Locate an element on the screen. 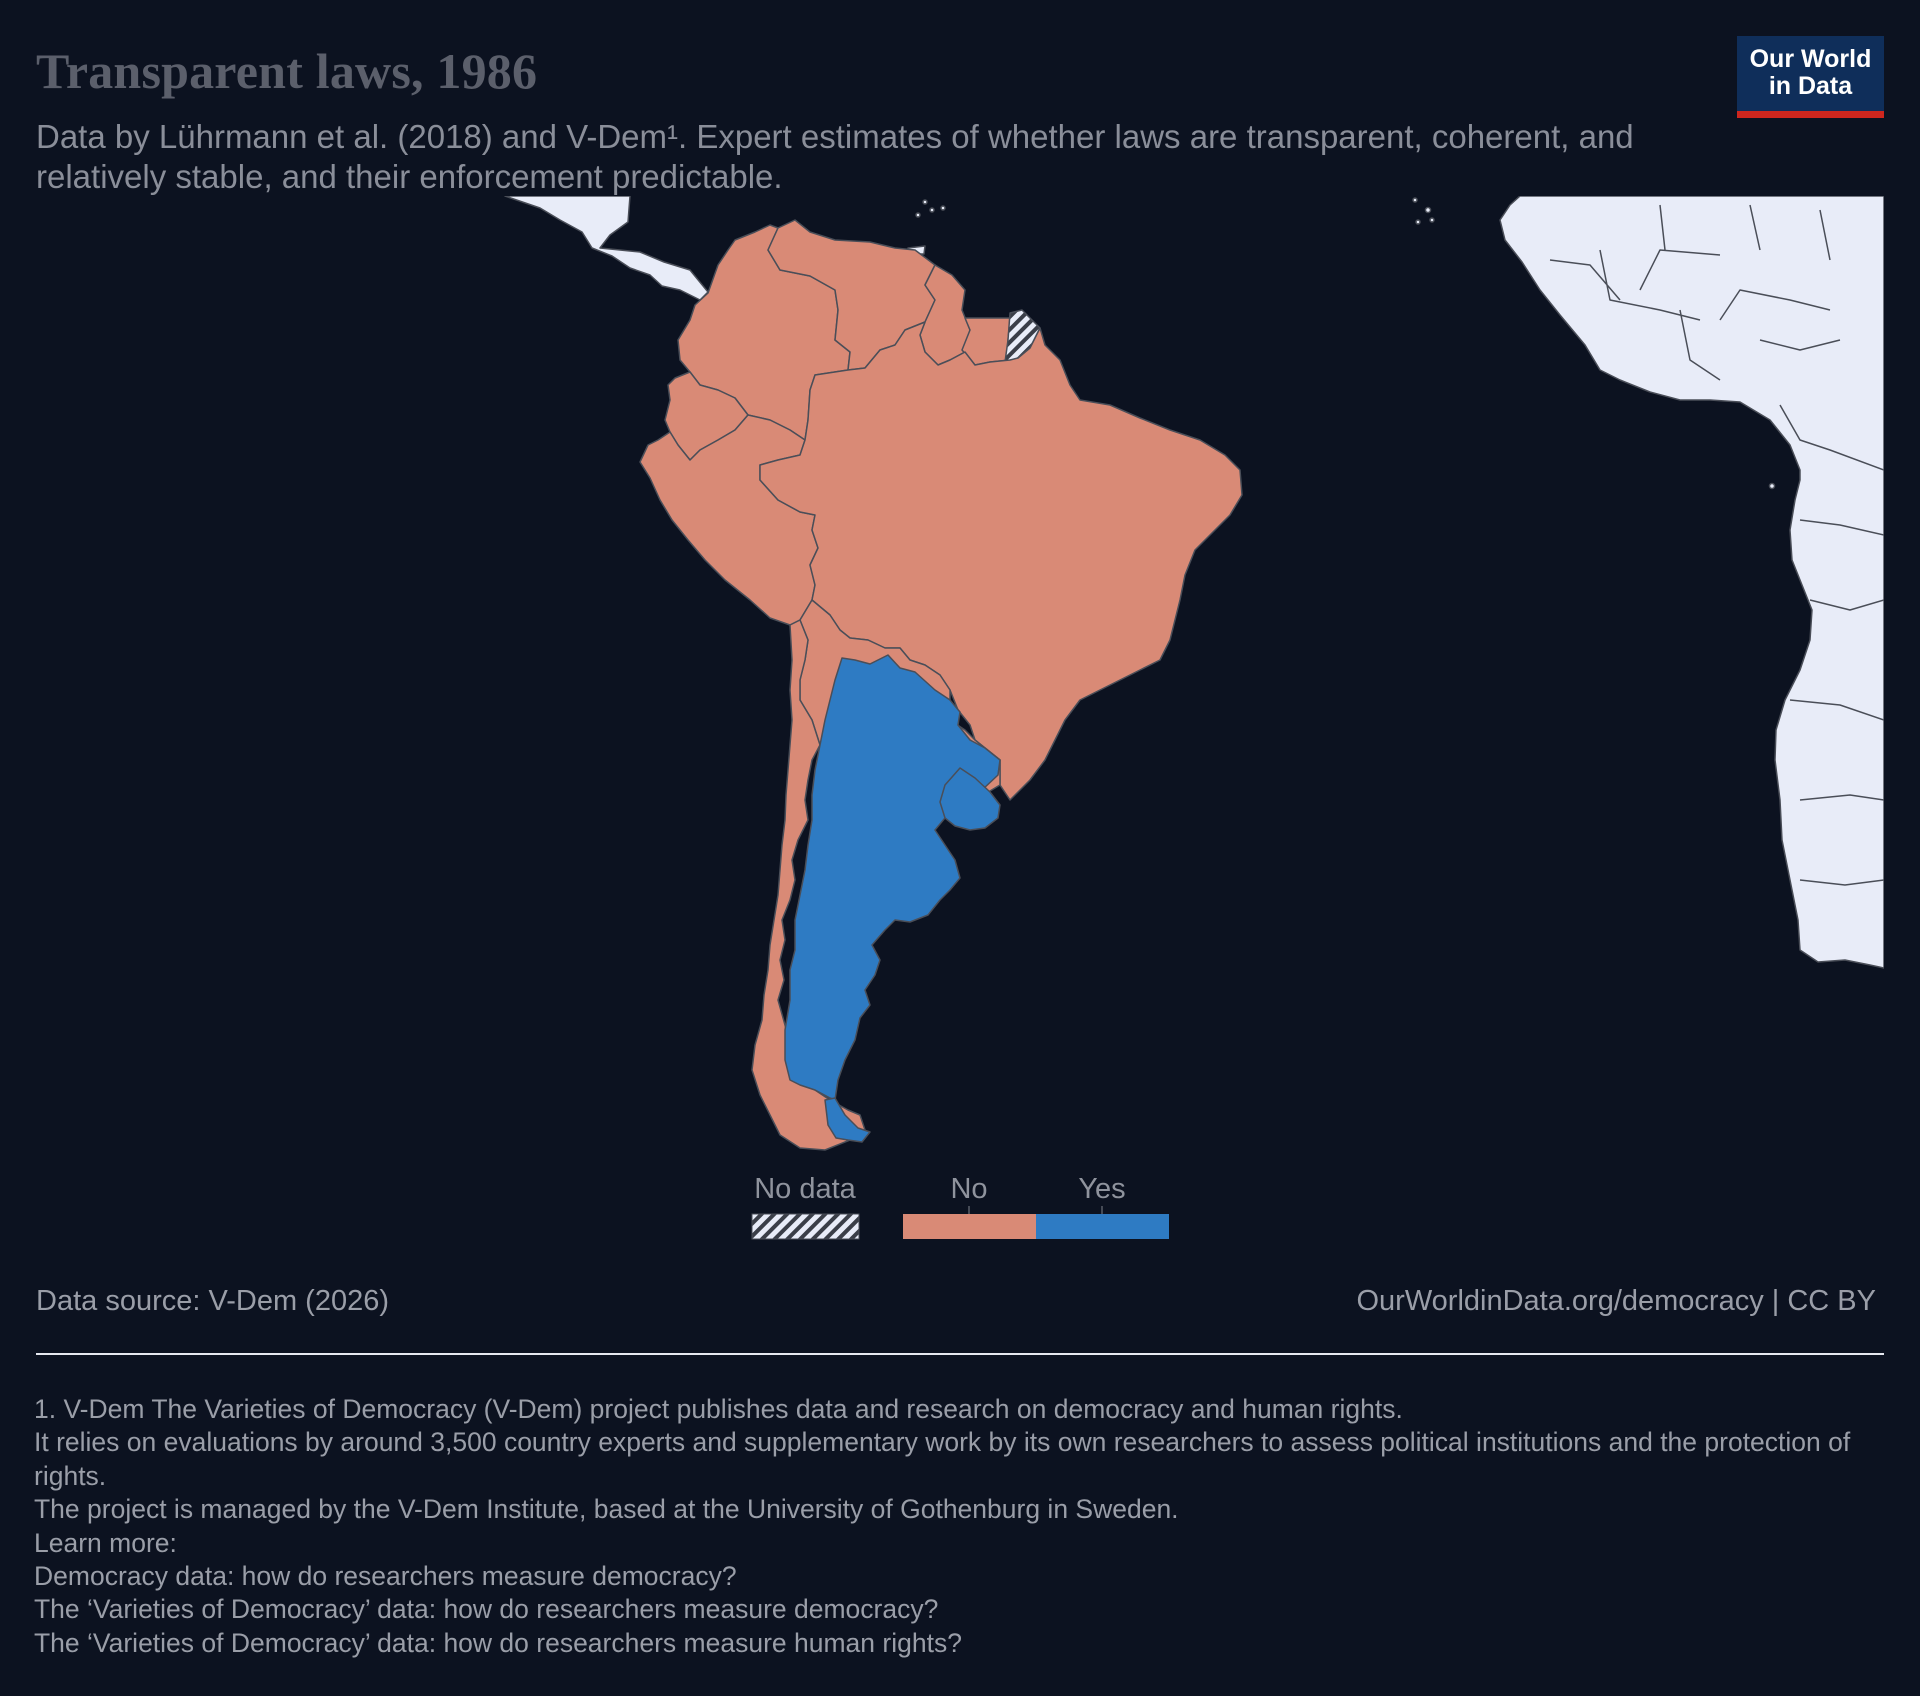 Image resolution: width=1920 pixels, height=1696 pixels. logo-line-2: in Data is located at coordinates (1810, 86).